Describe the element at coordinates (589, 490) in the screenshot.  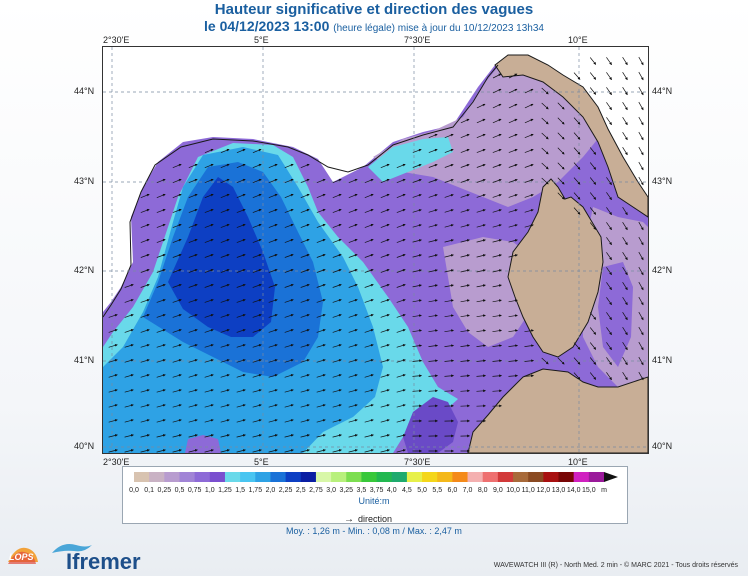
I see `scale-tick-label: 15,0` at that location.